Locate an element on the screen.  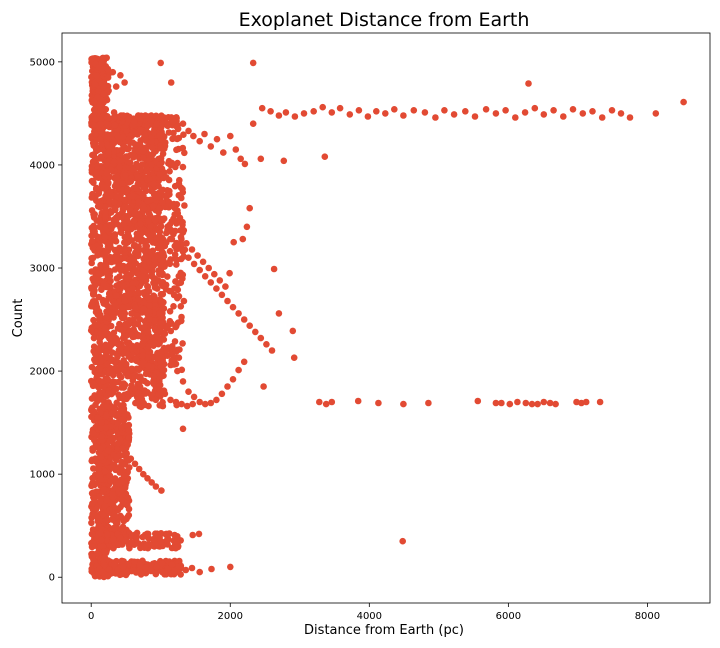
x-tick-label: 8000 is located at coordinates (647, 616).